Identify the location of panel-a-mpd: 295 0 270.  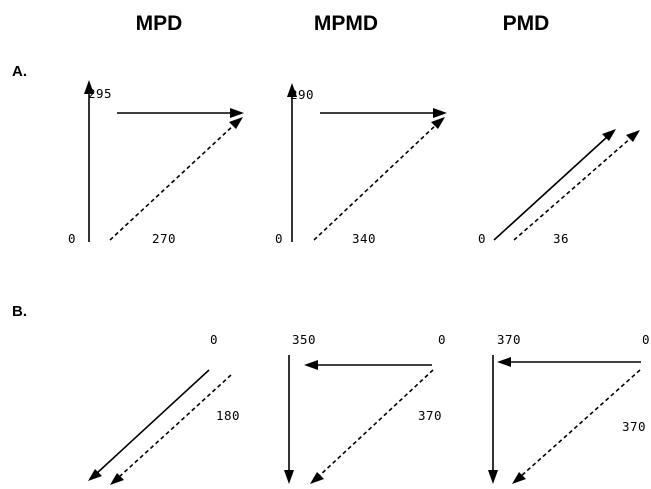
(156, 163).